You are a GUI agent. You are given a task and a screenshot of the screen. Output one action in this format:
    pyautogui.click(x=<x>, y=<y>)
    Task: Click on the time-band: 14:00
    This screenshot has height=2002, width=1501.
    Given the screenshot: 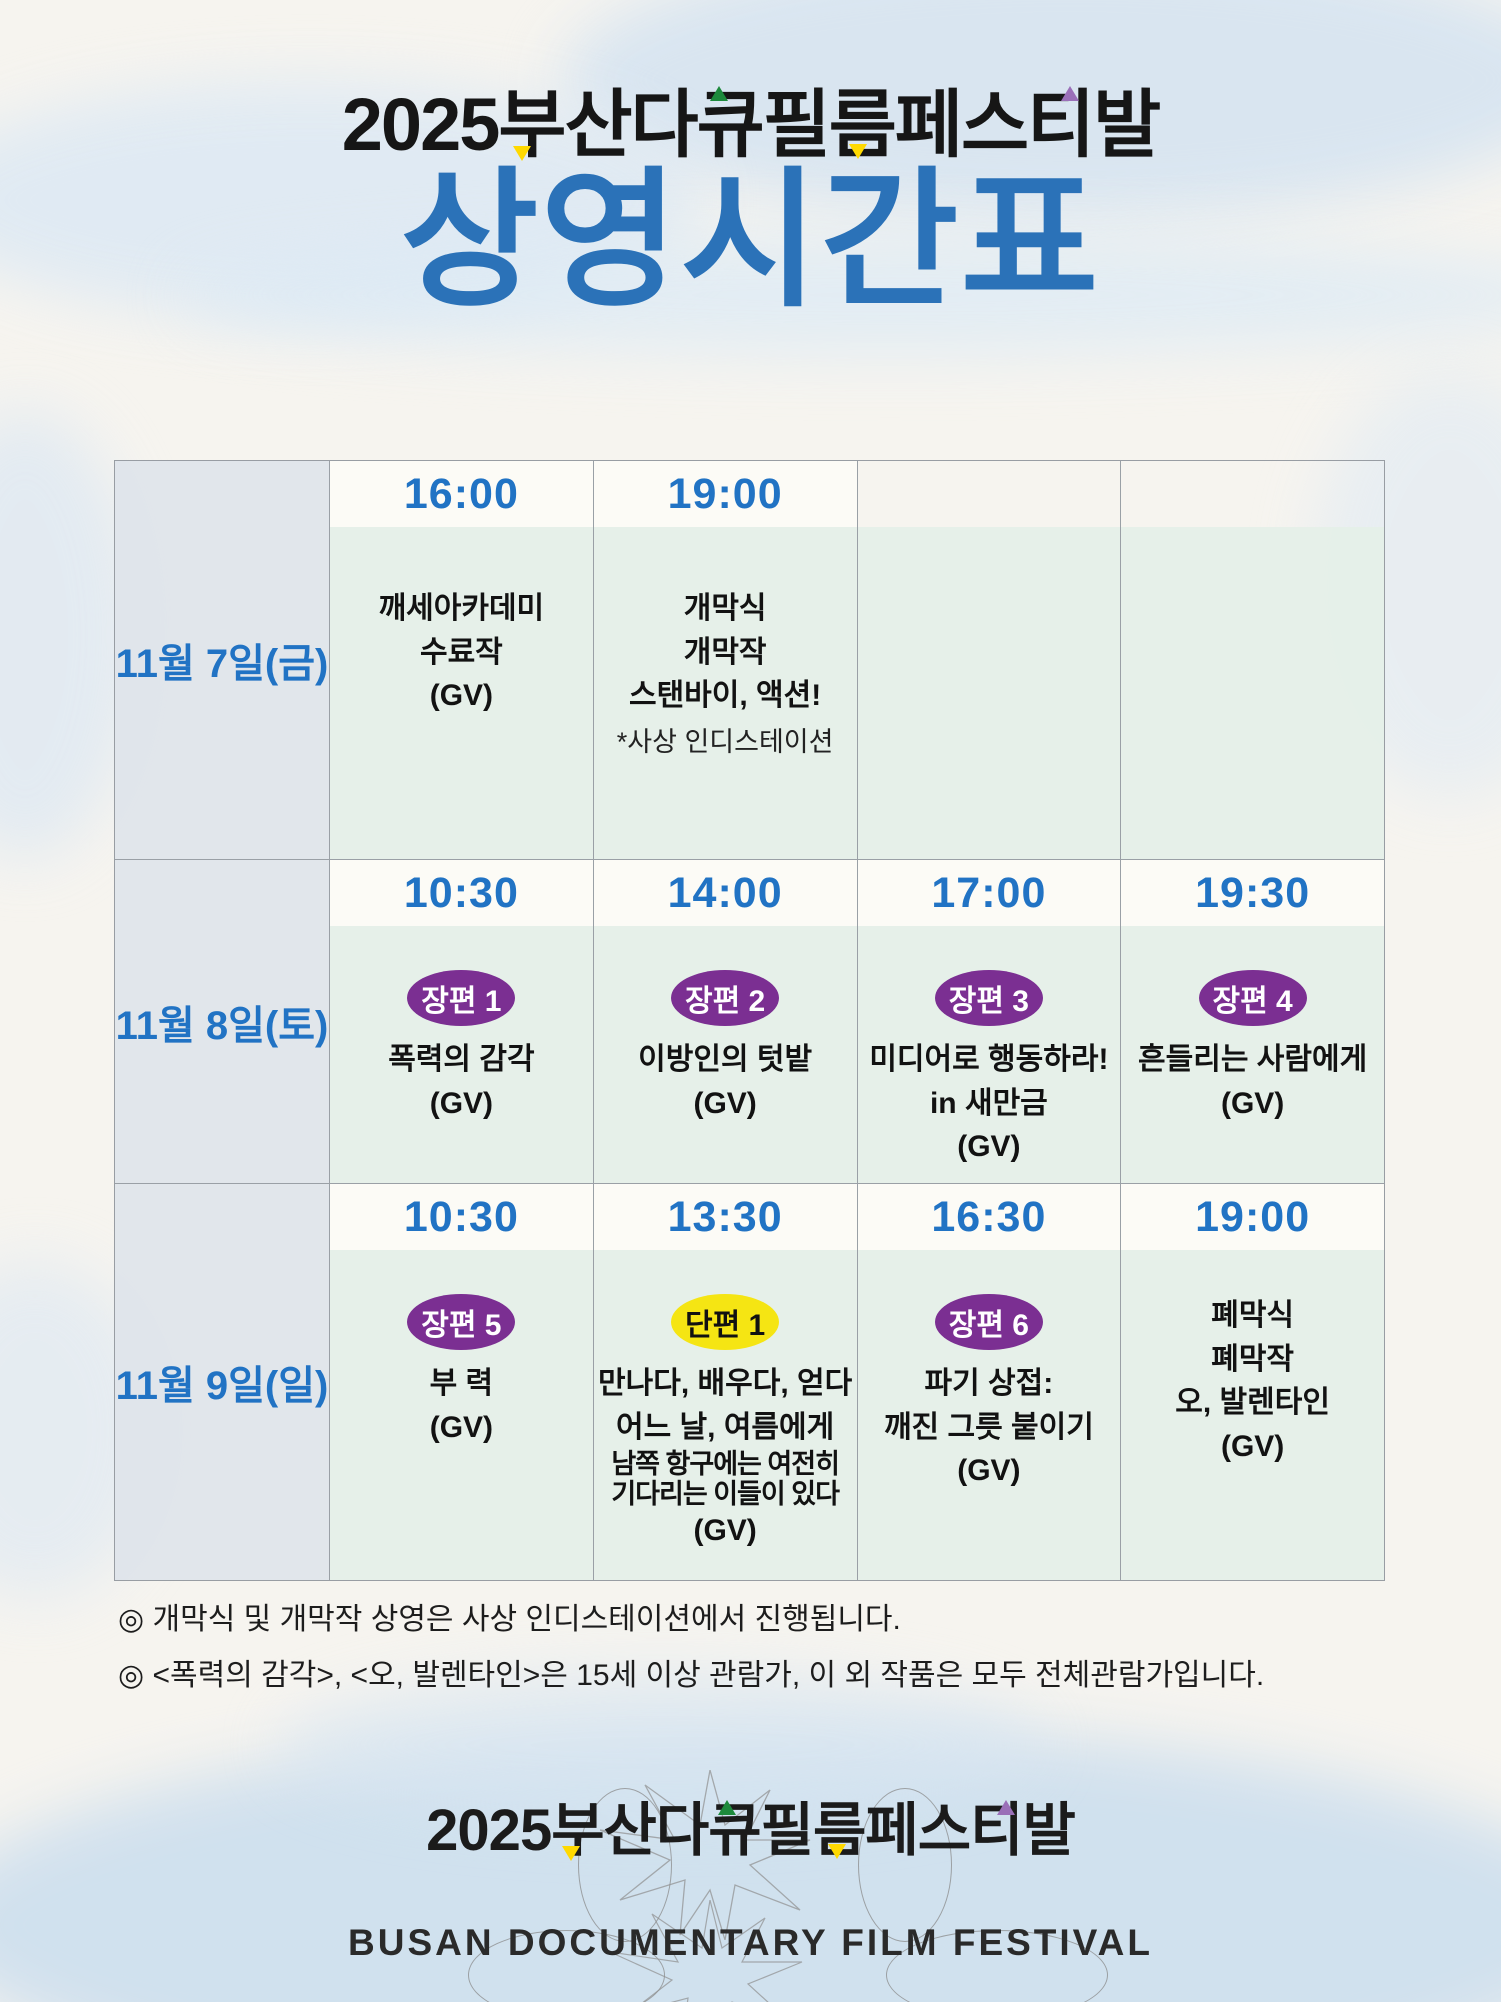 What is the action you would take?
    pyautogui.click(x=725, y=893)
    